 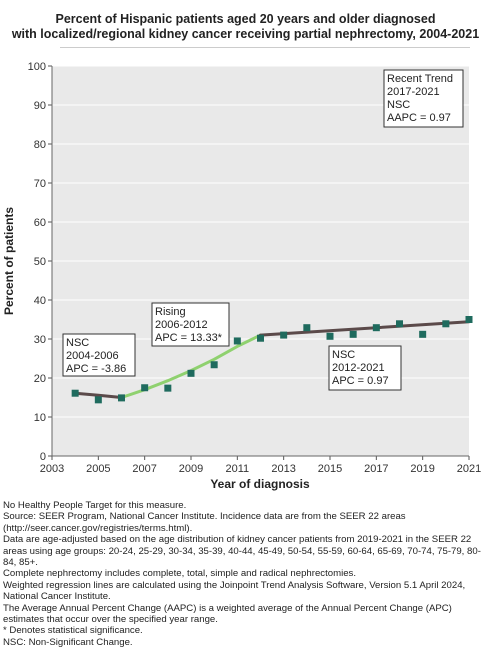 I want to click on y-tick-label: 90, so click(x=40, y=106).